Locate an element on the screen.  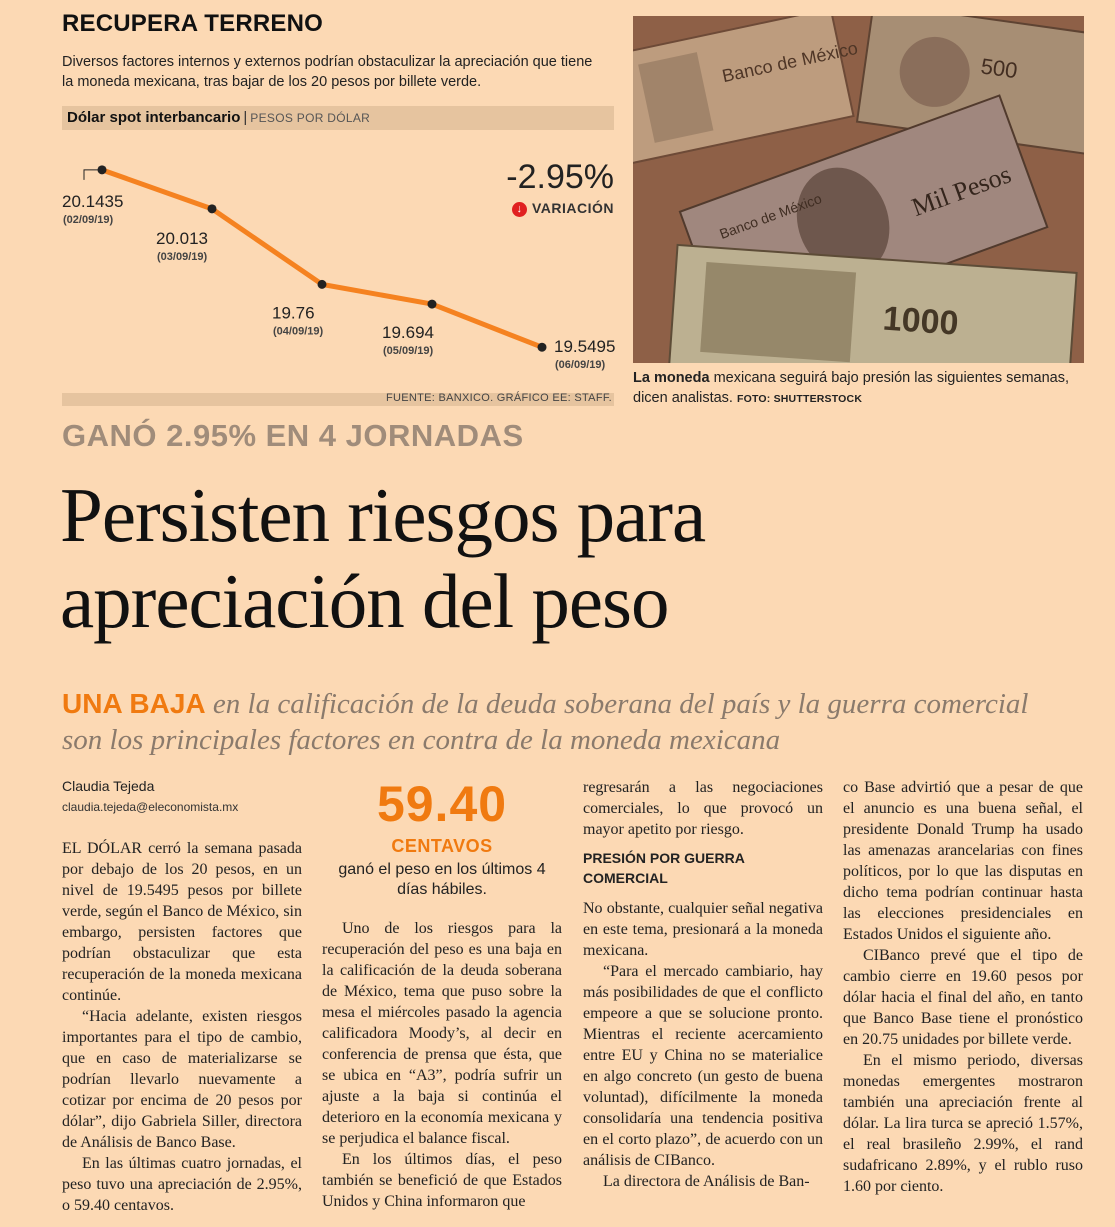
date-label: (05/09/19) is located at coordinates (408, 351).